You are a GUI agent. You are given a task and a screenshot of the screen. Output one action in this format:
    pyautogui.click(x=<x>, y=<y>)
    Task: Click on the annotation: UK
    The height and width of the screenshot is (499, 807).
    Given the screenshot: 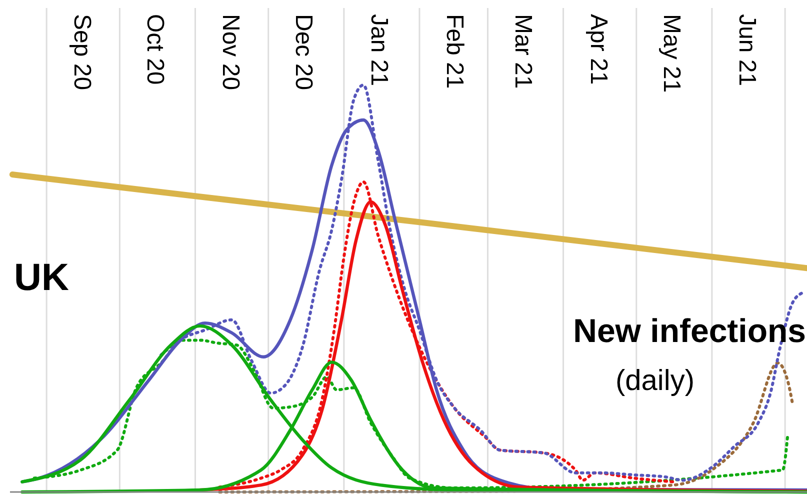 What is the action you would take?
    pyautogui.click(x=42, y=278)
    